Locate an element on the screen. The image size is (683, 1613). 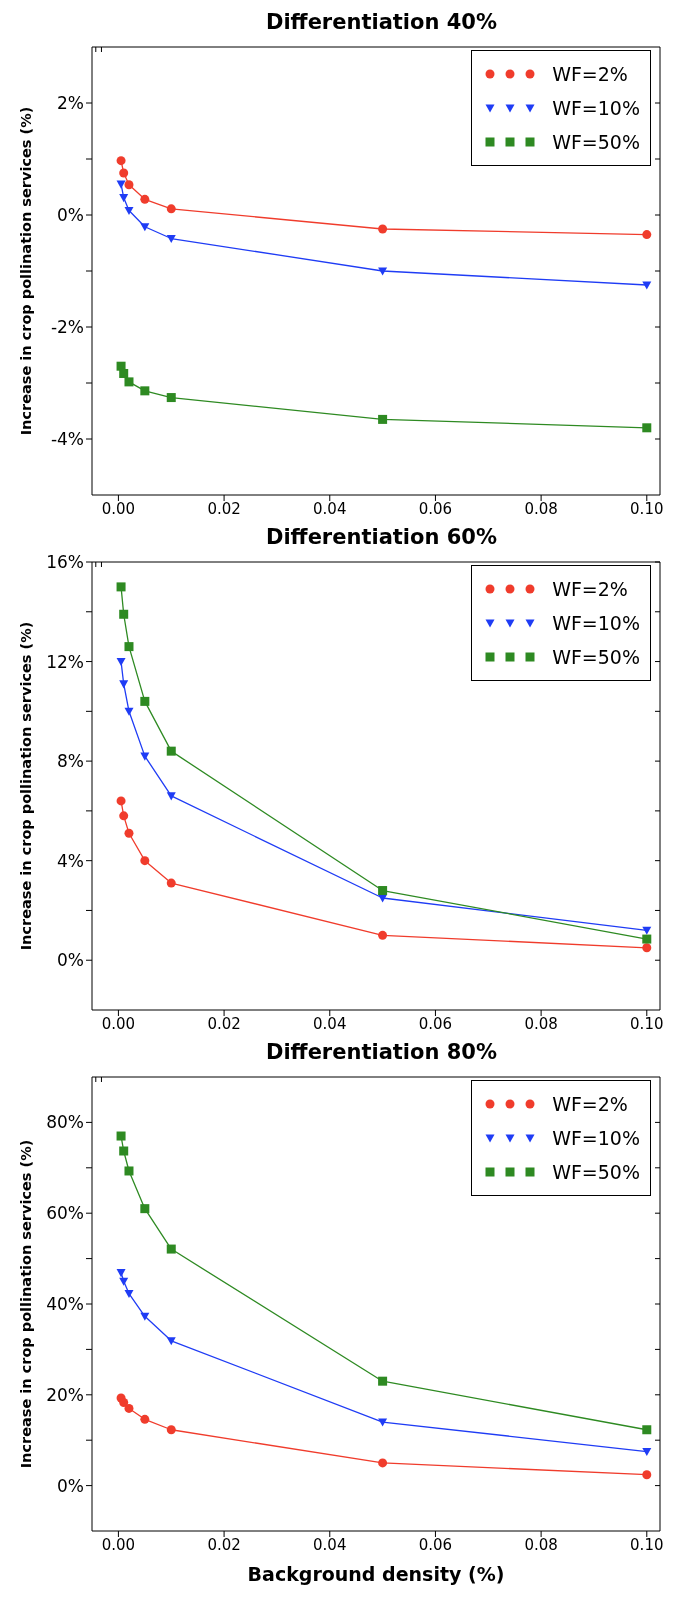
x-axis-title: Background density (%) is located at coordinates (376, 1574).